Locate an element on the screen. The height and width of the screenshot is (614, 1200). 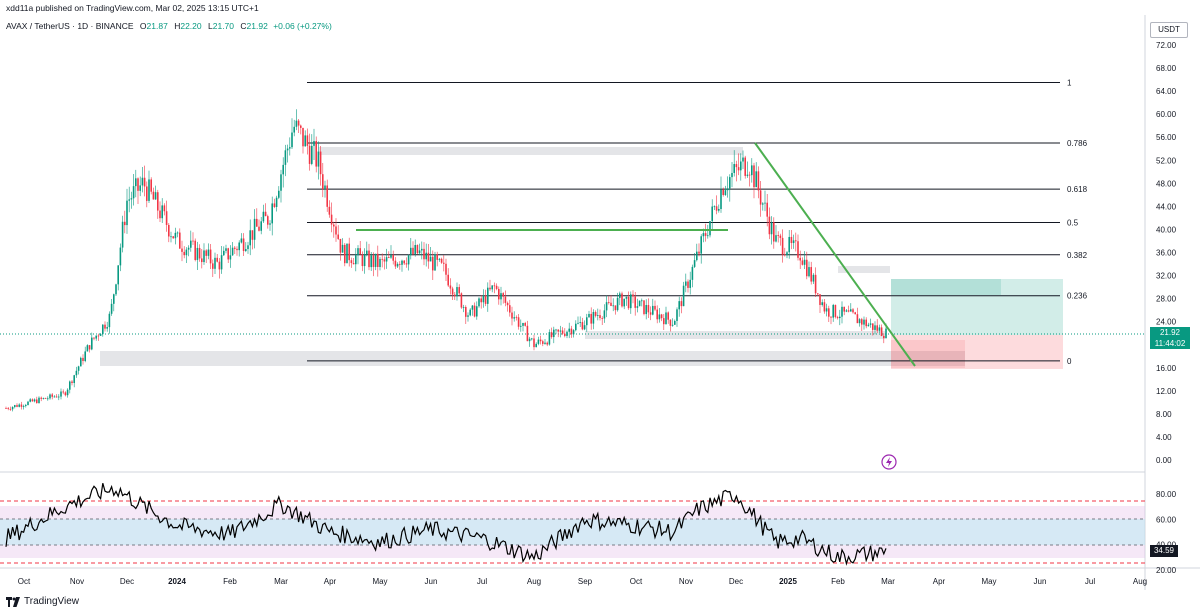
time-tick-label: Apr is located at coordinates (330, 581).